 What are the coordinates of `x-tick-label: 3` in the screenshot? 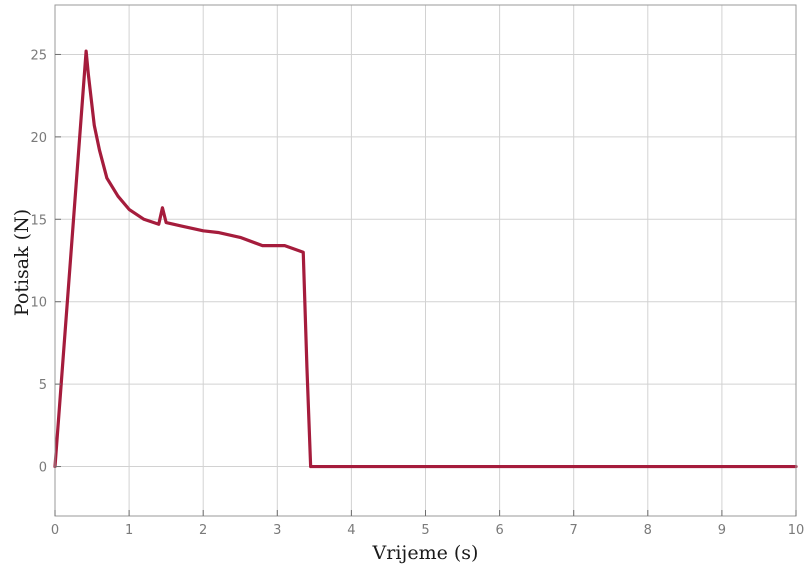 It's located at (277, 530).